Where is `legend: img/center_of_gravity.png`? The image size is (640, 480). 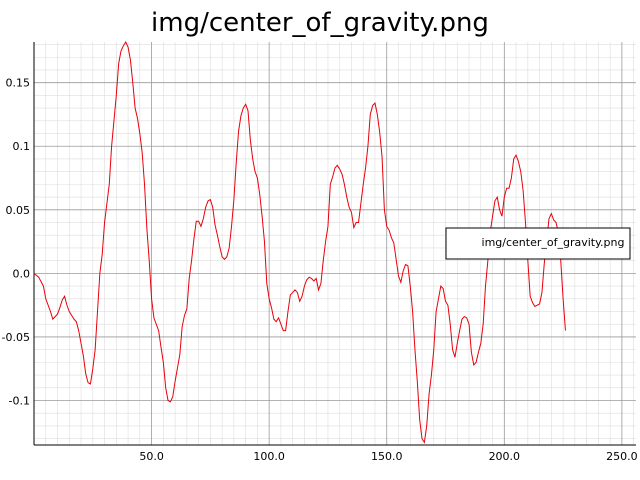 legend: img/center_of_gravity.png is located at coordinates (538, 243).